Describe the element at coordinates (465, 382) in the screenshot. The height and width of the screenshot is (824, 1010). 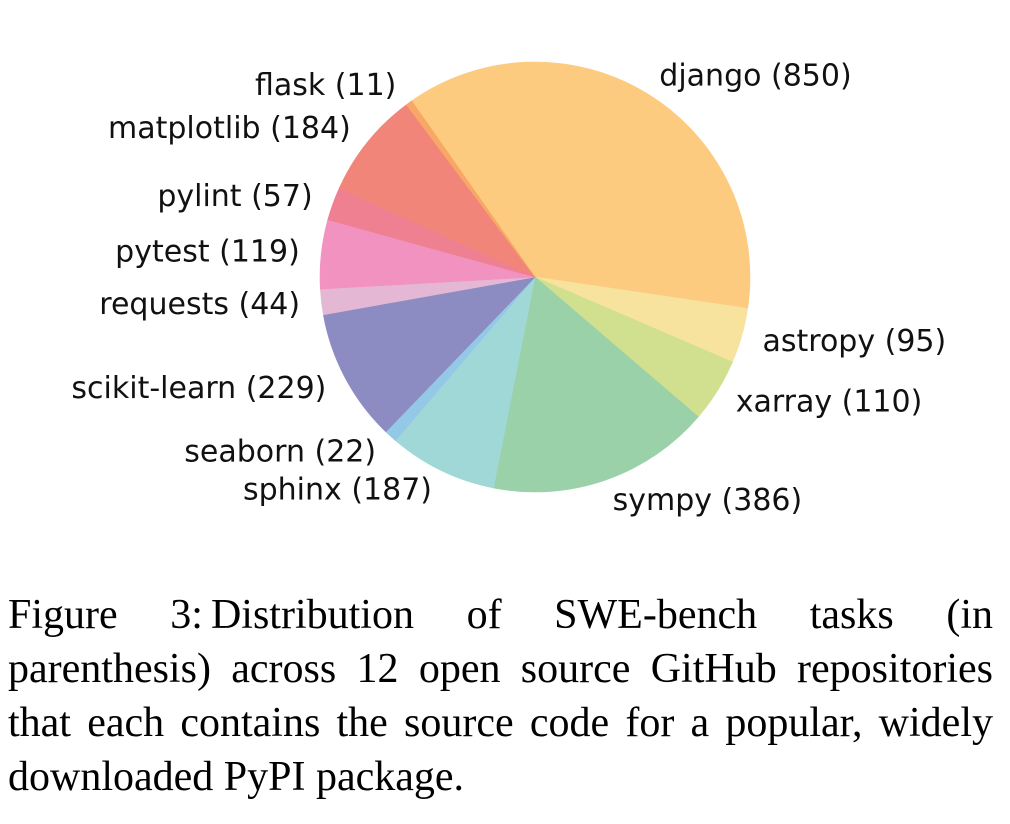
I see `slice-sphinx` at that location.